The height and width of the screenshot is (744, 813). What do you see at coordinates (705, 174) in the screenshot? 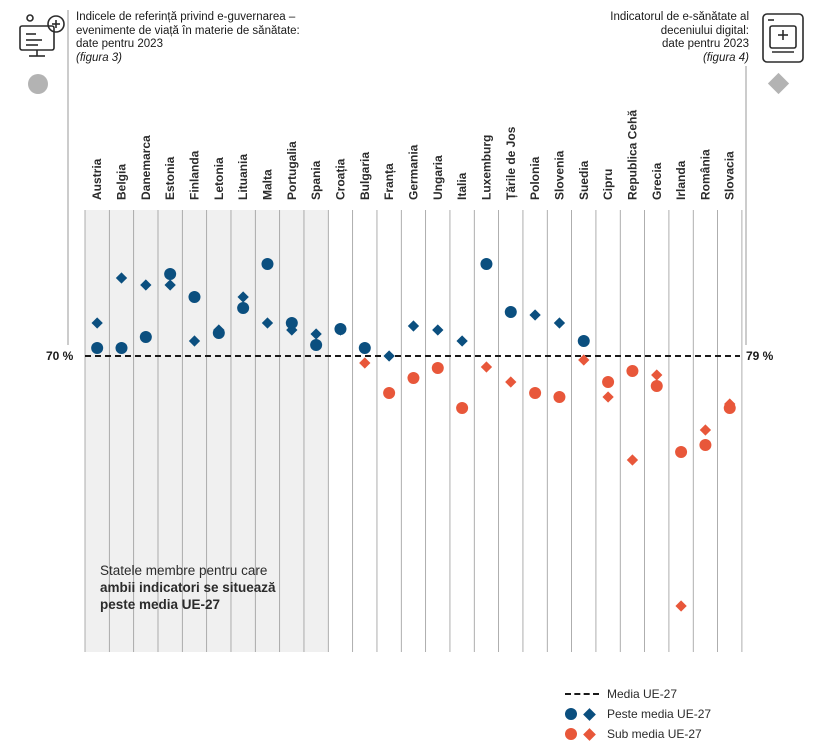
I see `country-label: România` at bounding box center [705, 174].